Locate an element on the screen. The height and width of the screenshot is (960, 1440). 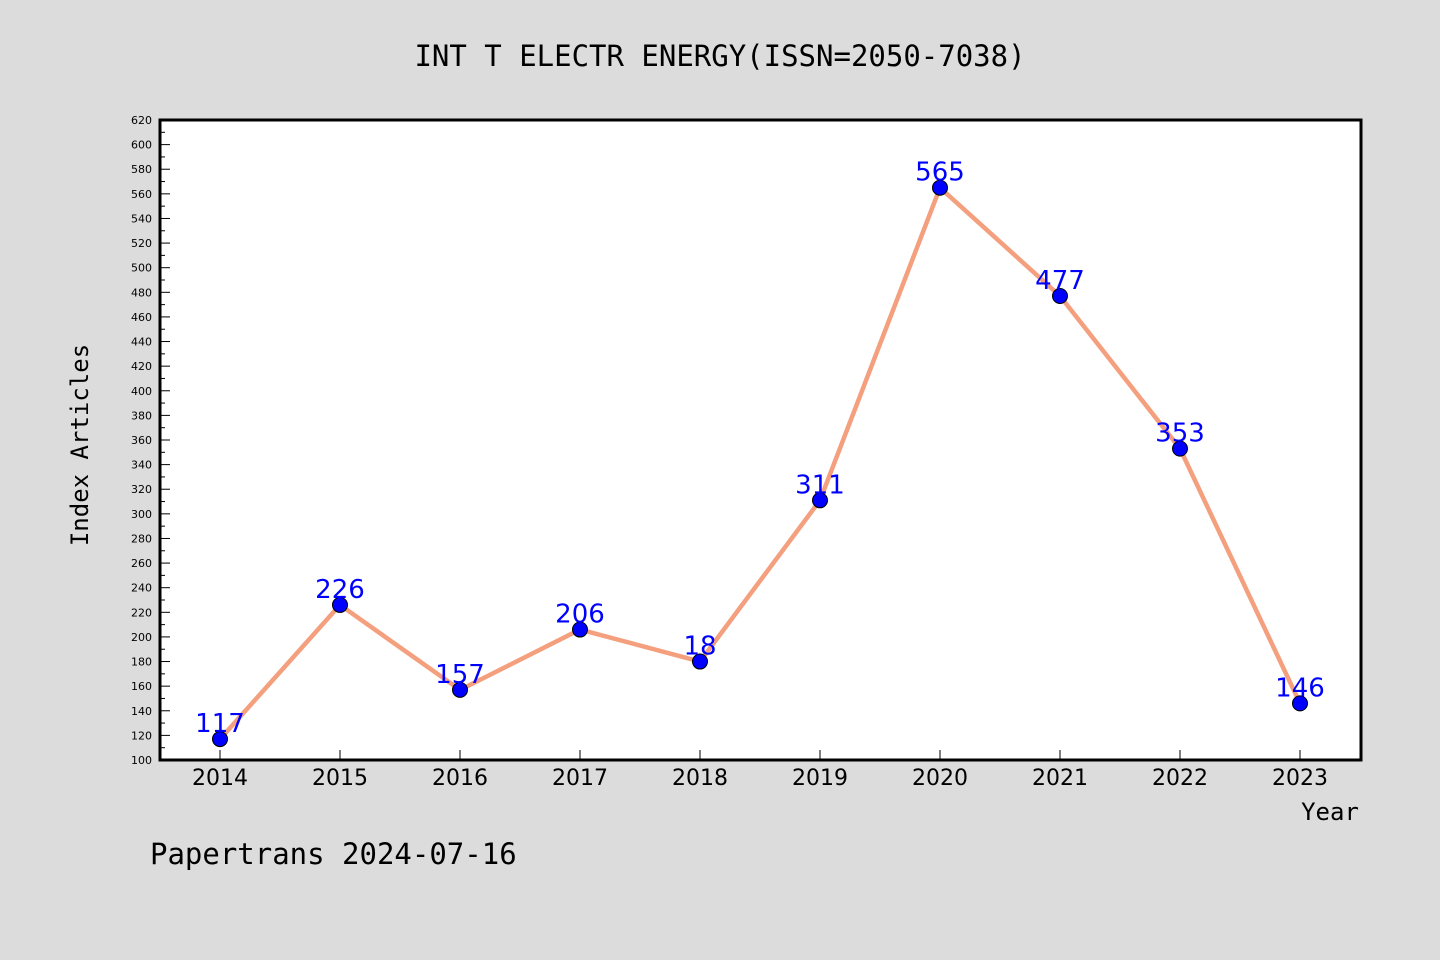
data-point-2023 is located at coordinates (1300, 703).